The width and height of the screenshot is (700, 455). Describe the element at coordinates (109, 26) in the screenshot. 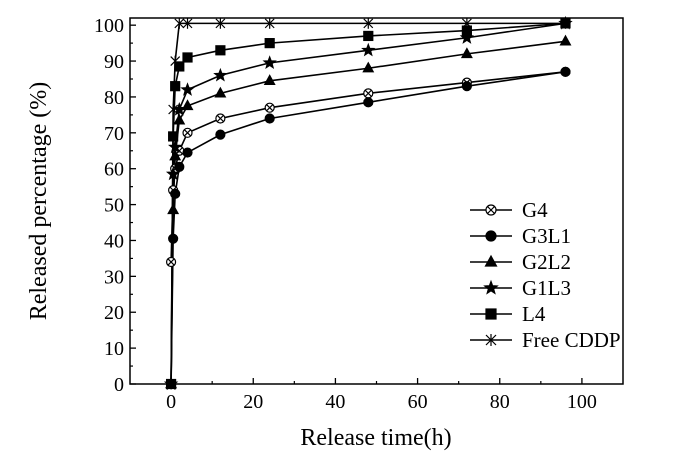

I see `y-tick-label: 100` at that location.